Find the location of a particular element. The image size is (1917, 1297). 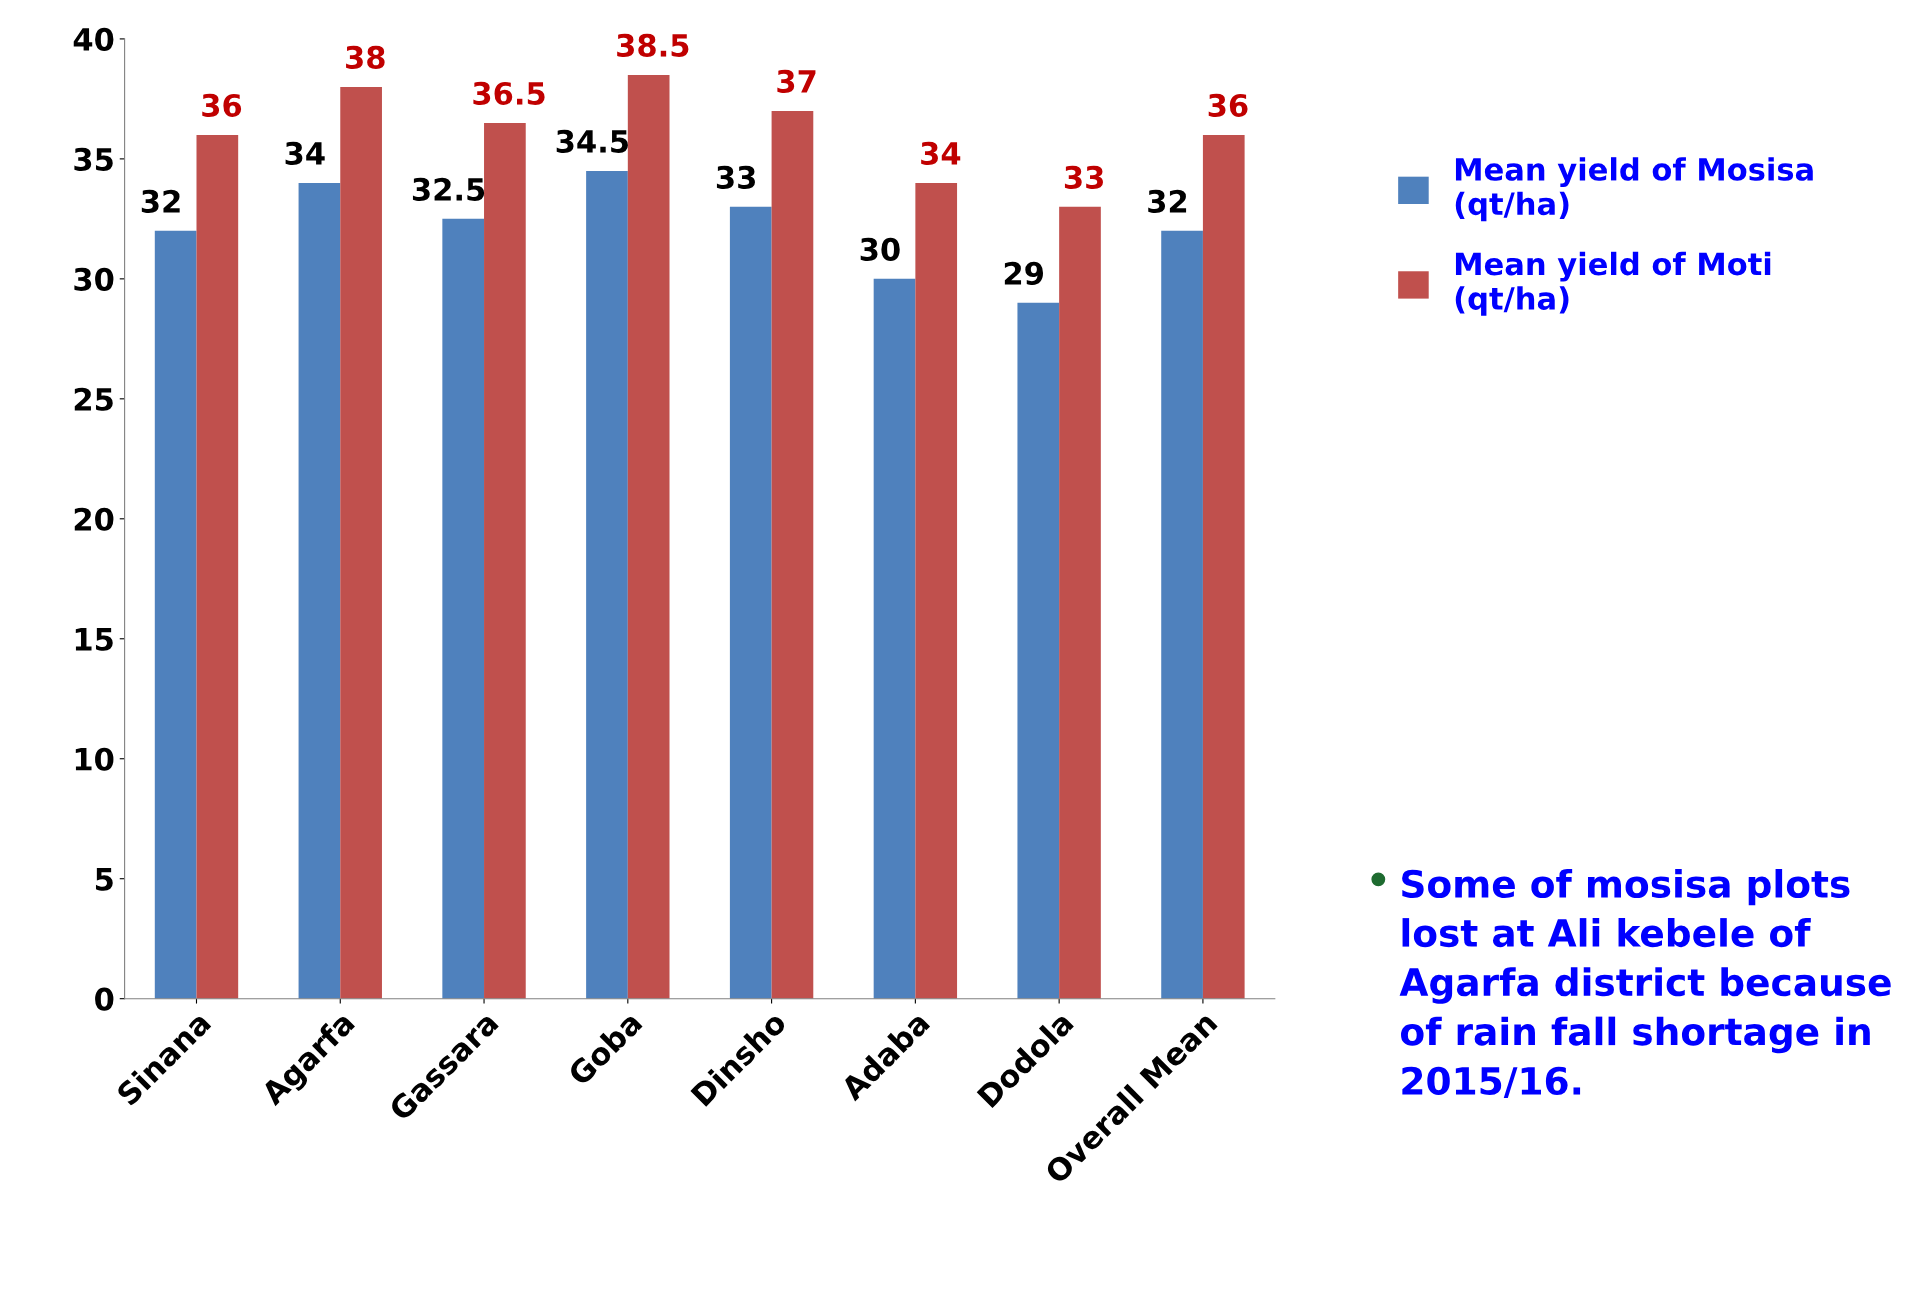

y-tick-label: 20 is located at coordinates (94, 519).